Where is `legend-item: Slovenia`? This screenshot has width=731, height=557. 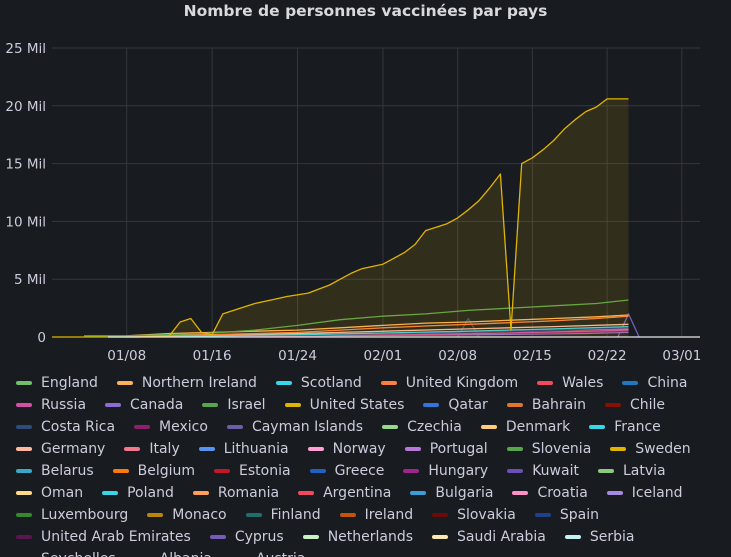
legend-item: Slovenia is located at coordinates (548, 449).